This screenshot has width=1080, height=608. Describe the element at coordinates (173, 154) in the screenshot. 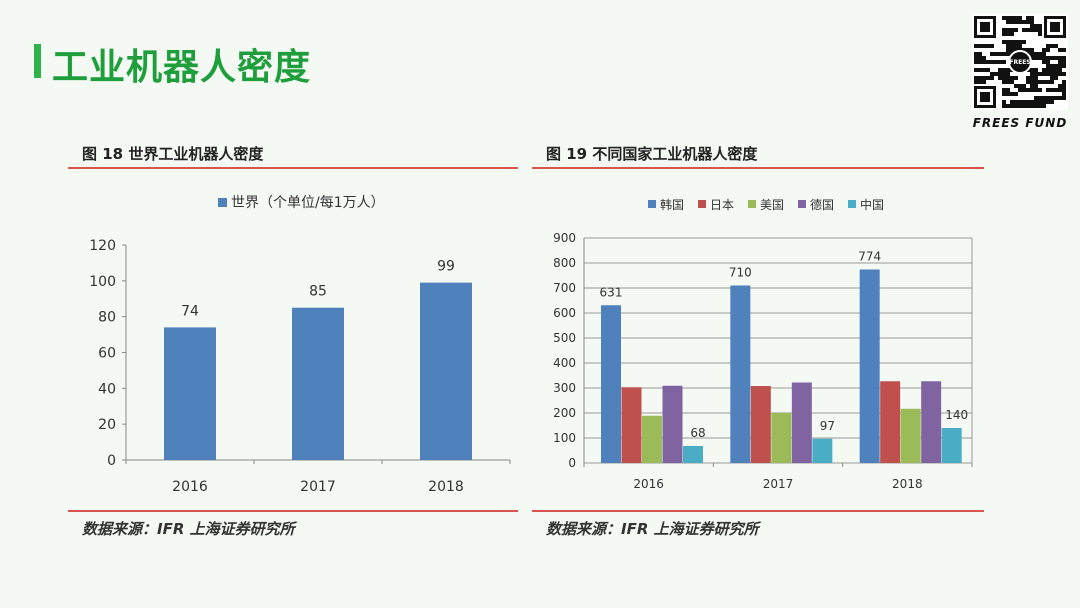

I see `figure-18-caption: 图 18 世界工业机器人密度` at that location.